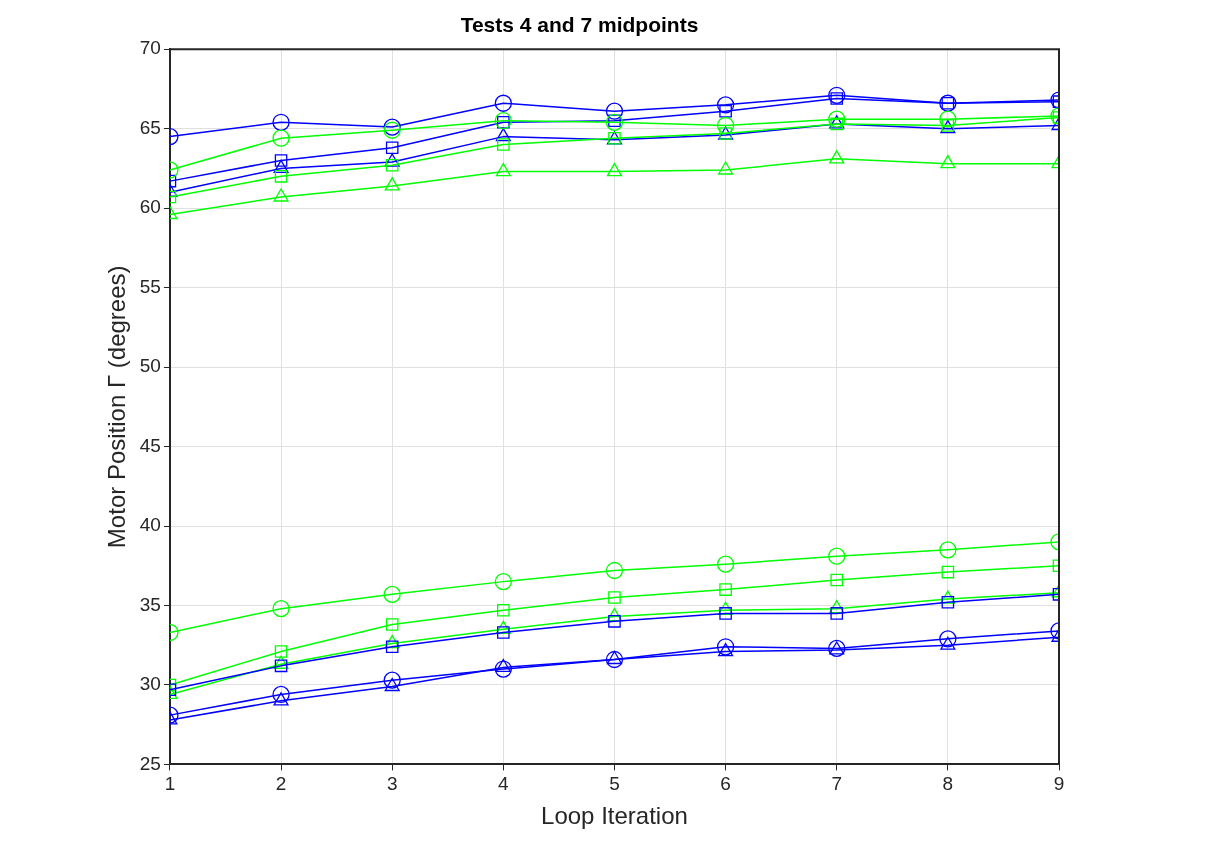  What do you see at coordinates (117, 407) in the screenshot?
I see `y-axis-title: Motor Position Γ (degrees)` at bounding box center [117, 407].